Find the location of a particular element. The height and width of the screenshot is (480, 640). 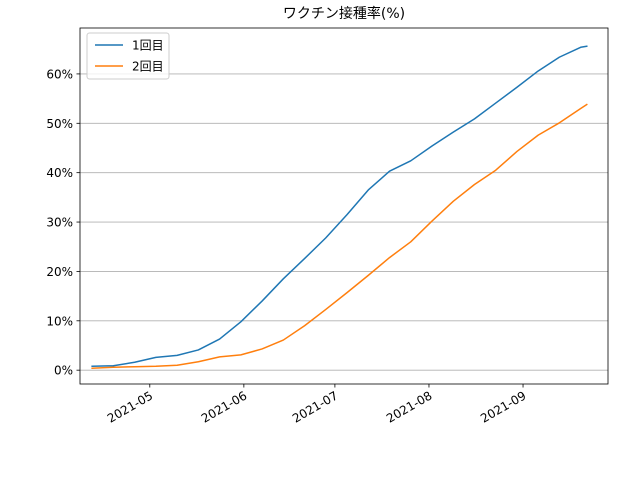

y-tick-label: 0% is located at coordinates (63, 371).